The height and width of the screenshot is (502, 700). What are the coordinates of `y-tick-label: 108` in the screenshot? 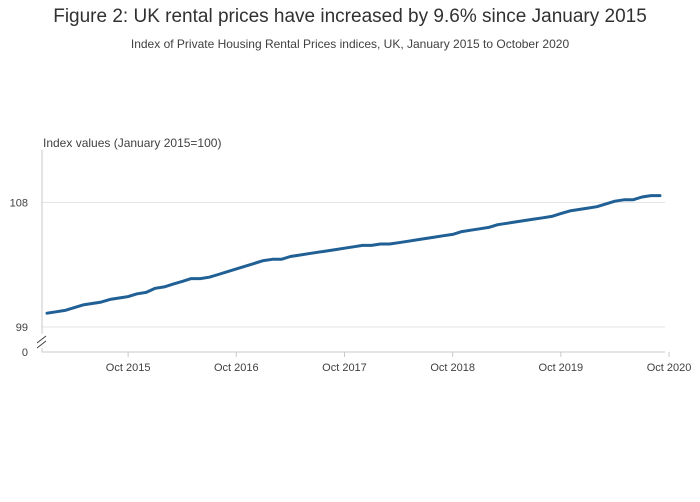 It's located at (19, 204).